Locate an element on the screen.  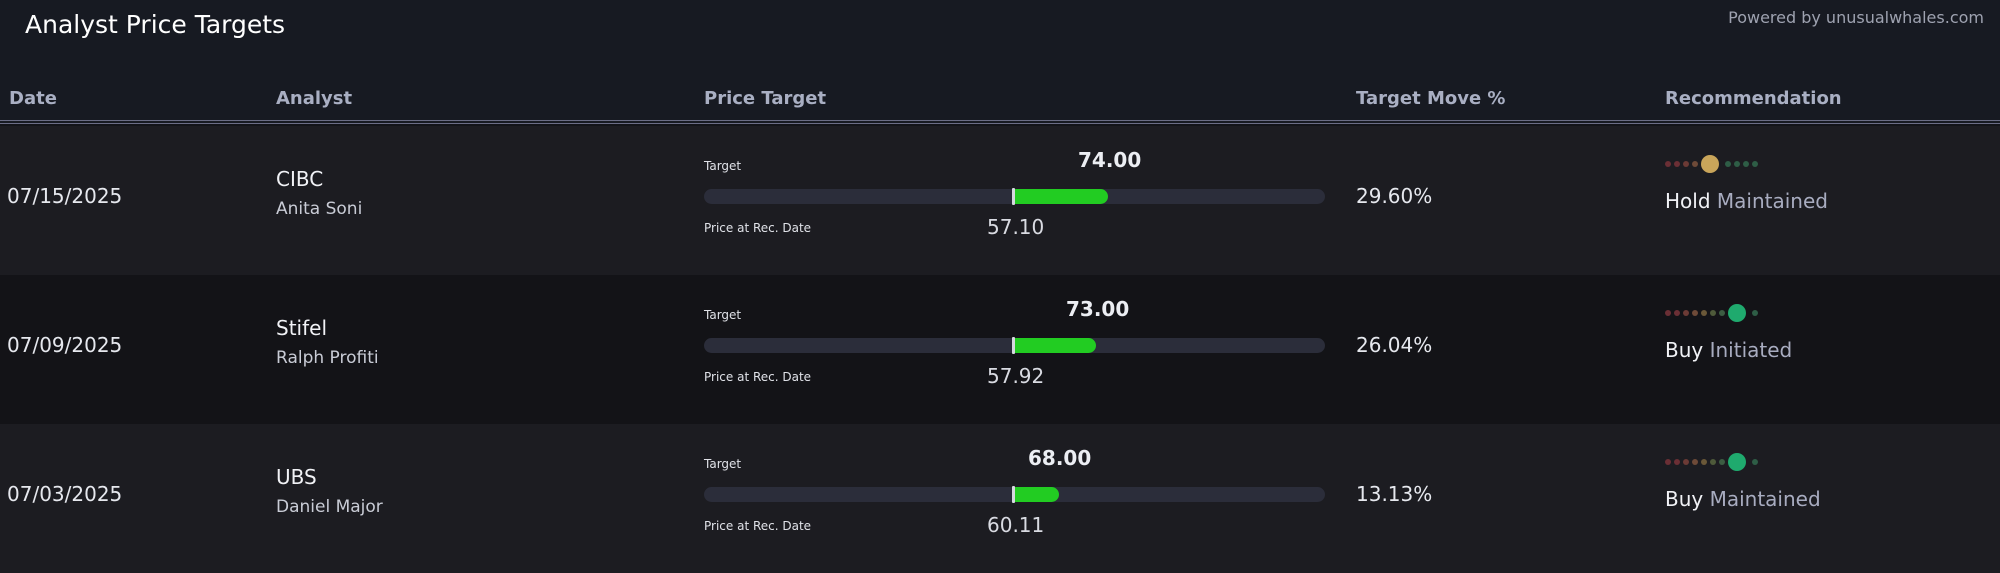
powered-by-link: Powered by unusualwhales.com is located at coordinates (1856, 17).